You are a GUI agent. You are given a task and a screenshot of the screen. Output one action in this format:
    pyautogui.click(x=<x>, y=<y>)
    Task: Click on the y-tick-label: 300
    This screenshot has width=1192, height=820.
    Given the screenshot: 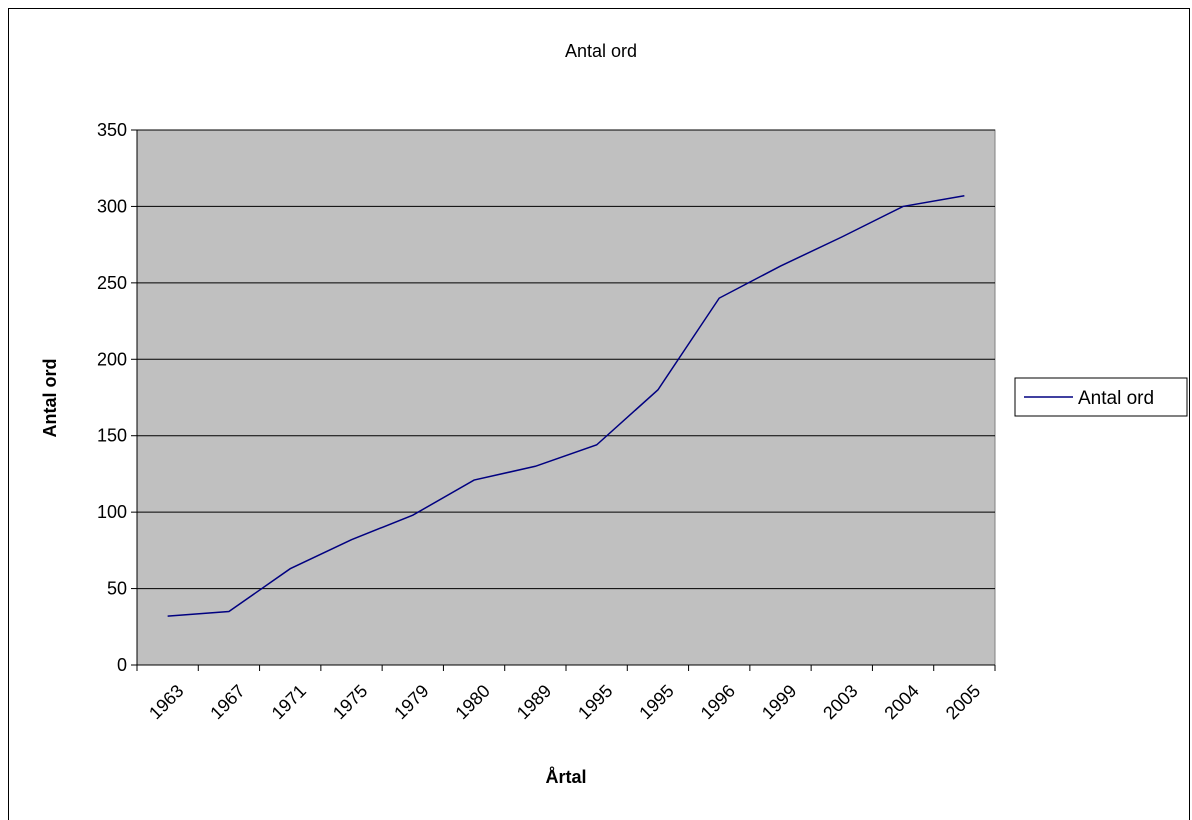 What is the action you would take?
    pyautogui.click(x=112, y=206)
    